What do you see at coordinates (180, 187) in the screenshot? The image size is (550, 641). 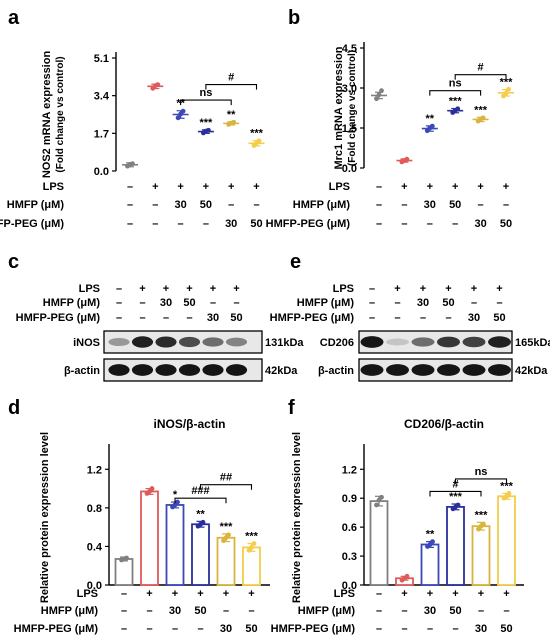 I see `a-row-value-lps-2: +` at bounding box center [180, 187].